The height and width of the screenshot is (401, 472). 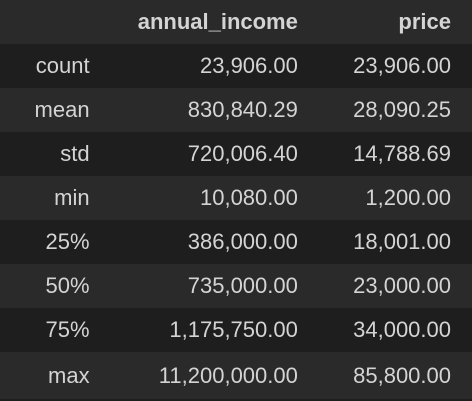 What do you see at coordinates (67, 329) in the screenshot?
I see `row-label: 75%` at bounding box center [67, 329].